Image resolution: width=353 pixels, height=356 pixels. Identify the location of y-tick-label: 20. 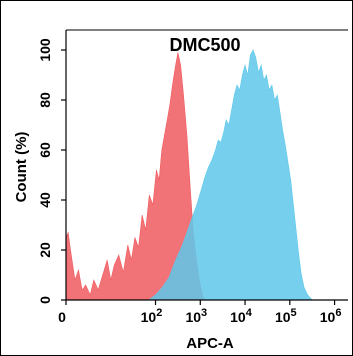
(45, 250).